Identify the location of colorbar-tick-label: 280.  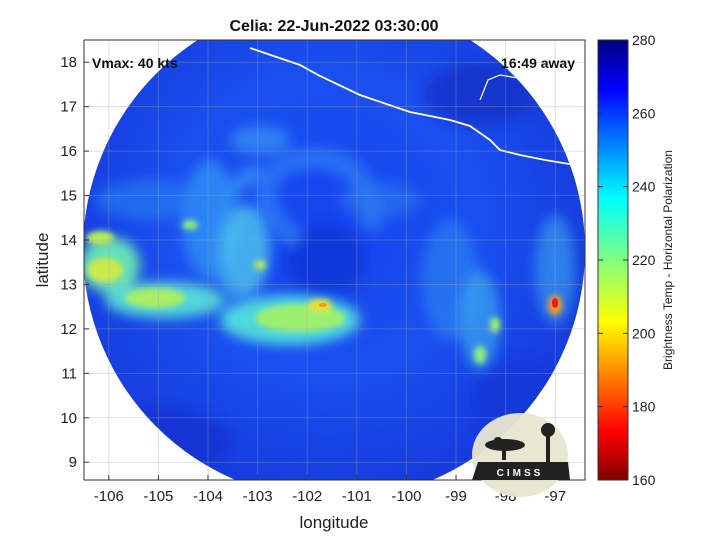
(644, 40).